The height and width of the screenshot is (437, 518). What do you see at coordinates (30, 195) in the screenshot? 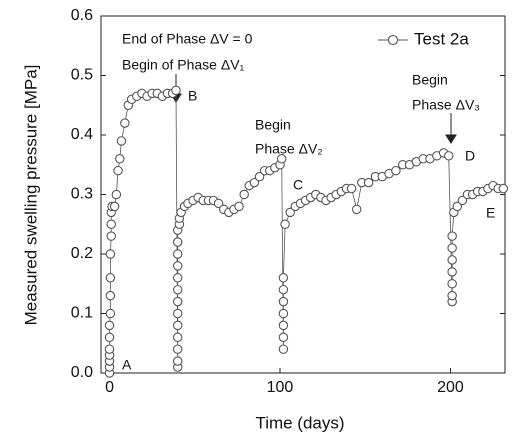
I see `y-axis-label: Measured swelling pressure [MPa]` at bounding box center [30, 195].